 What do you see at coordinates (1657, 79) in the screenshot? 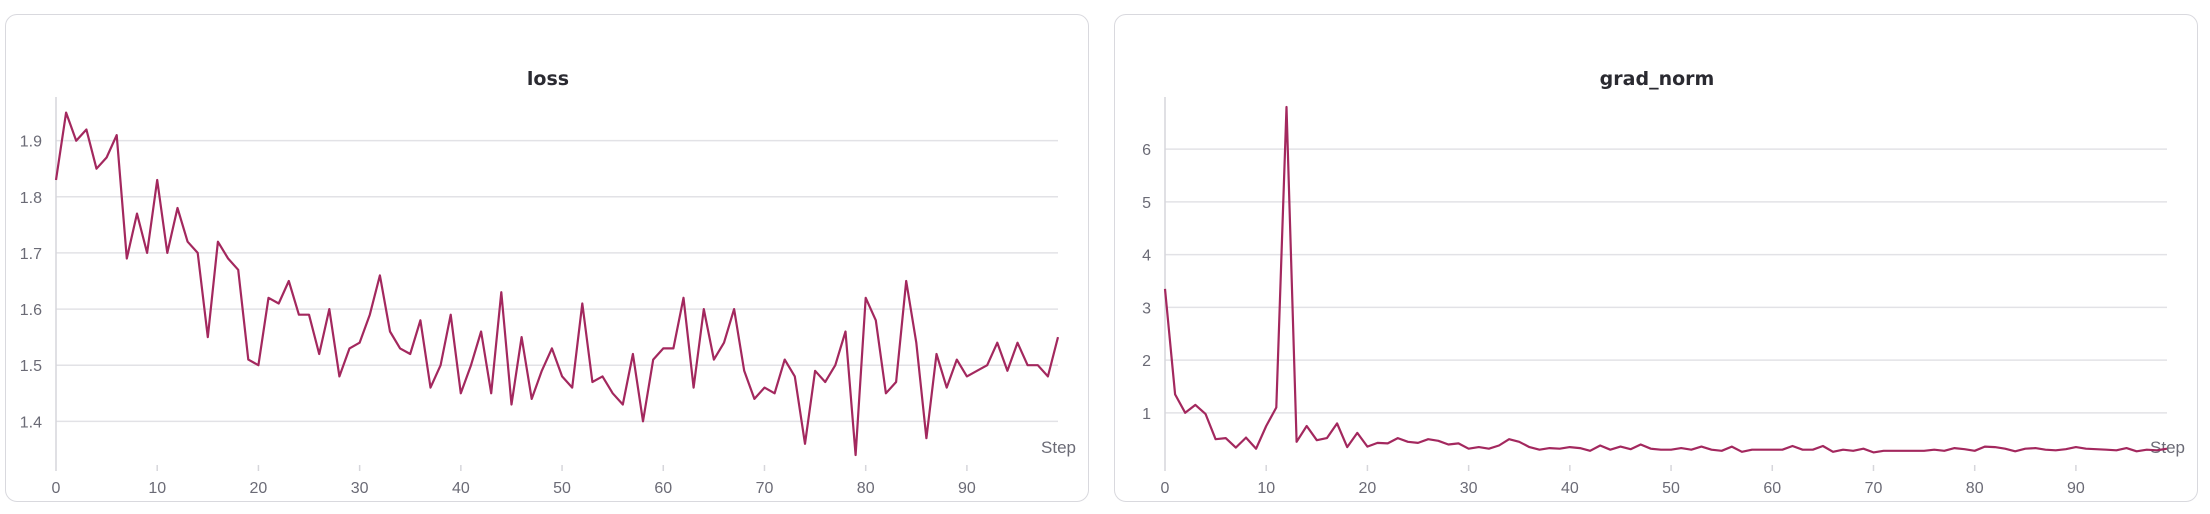
I see `grad-norm-chart-title: grad_norm` at bounding box center [1657, 79].